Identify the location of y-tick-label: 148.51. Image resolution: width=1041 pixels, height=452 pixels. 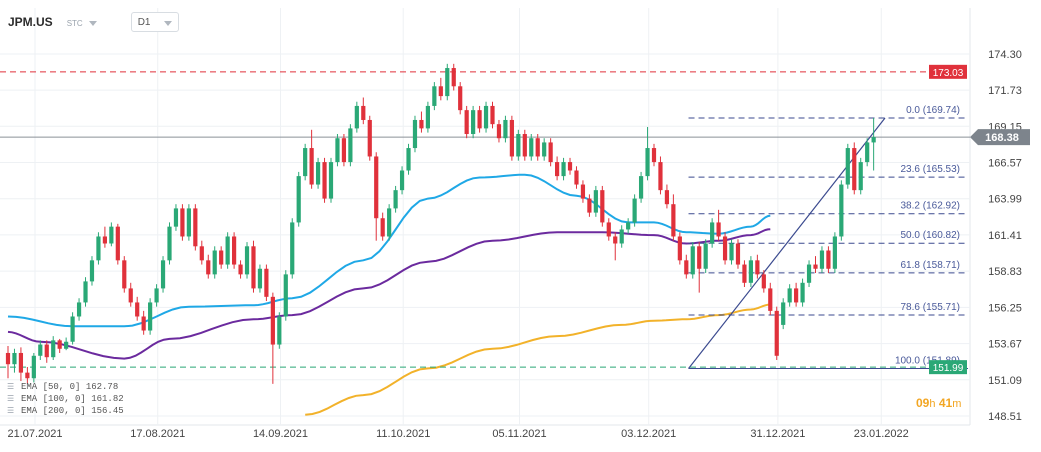
(1005, 417).